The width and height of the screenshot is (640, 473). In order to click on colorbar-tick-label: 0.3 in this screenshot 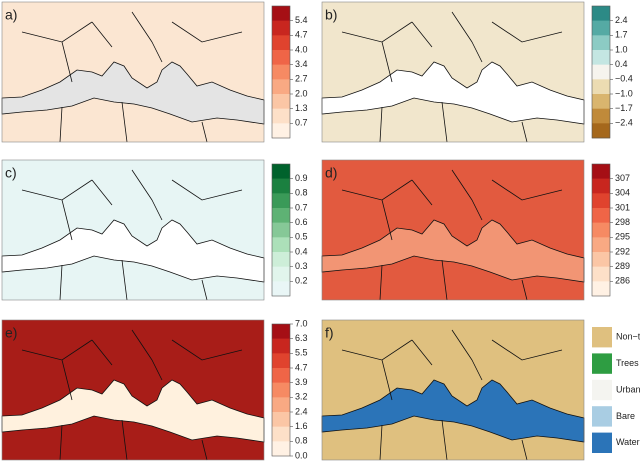, I will do `click(301, 266)`.